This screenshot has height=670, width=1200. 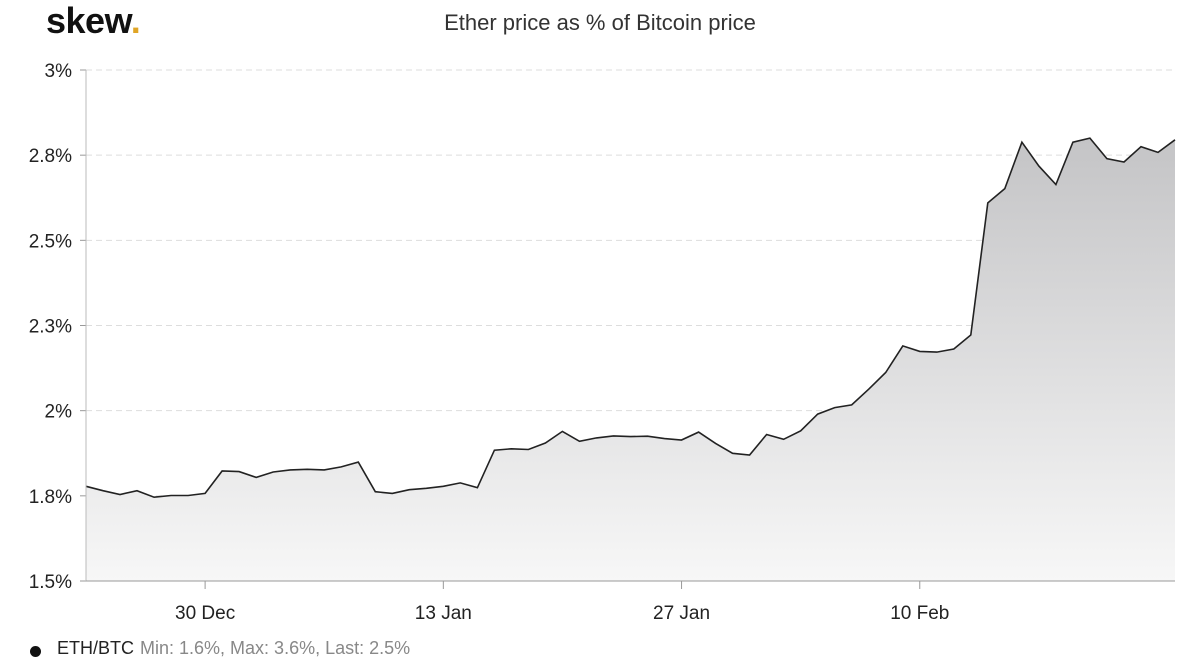 I want to click on x-axis-ticks: 30 Dec 13 Jan 27 Jan 10 Feb, so click(x=562, y=602).